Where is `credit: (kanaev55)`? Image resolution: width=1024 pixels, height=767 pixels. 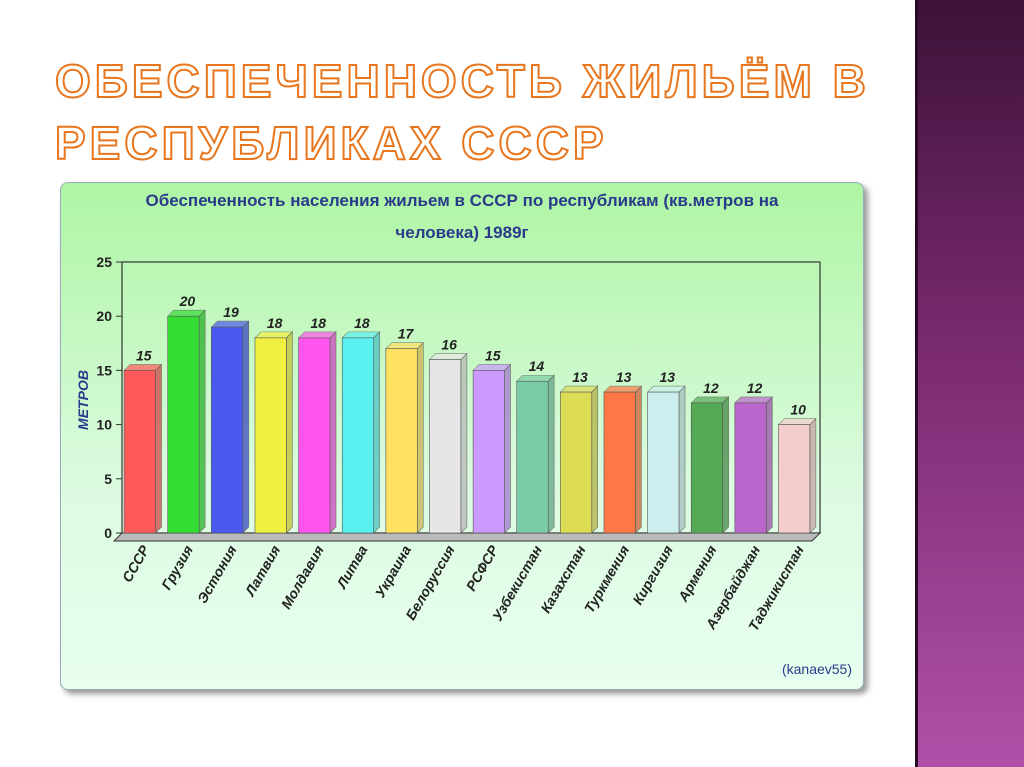
credit: (kanaev55) is located at coordinates (817, 669).